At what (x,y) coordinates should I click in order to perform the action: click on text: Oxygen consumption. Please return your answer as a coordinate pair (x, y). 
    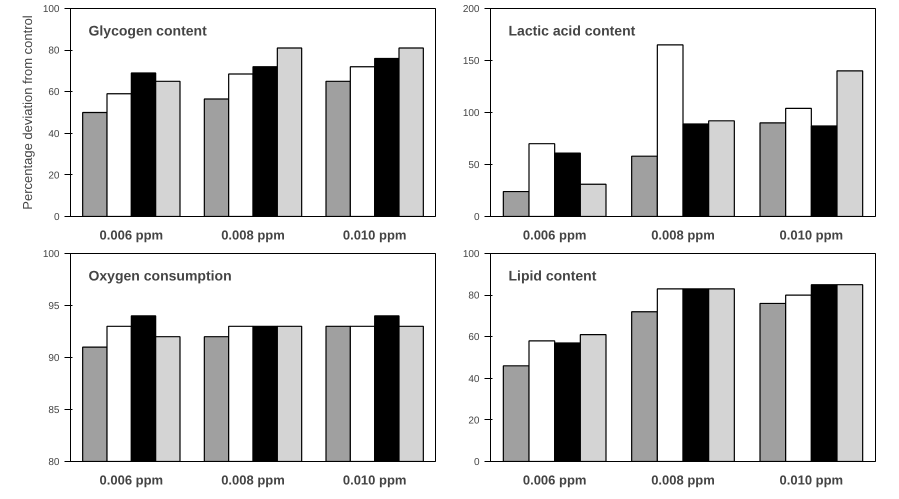
    Looking at the image, I should click on (160, 276).